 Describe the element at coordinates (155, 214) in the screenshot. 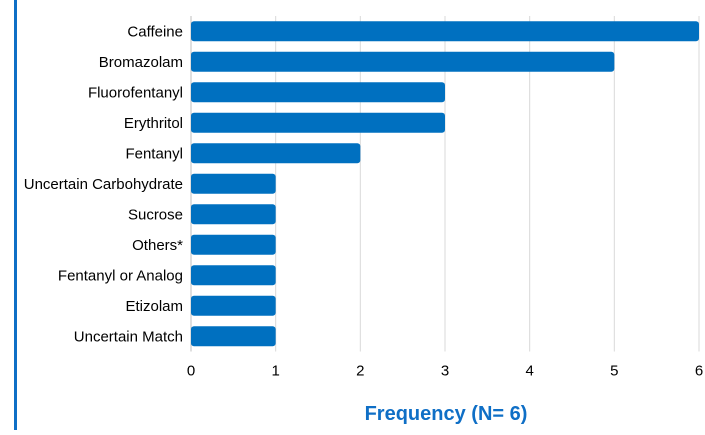

I see `category-label: Sucrose` at that location.